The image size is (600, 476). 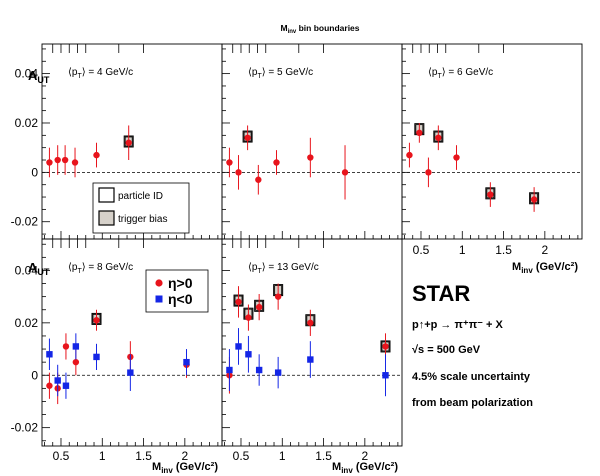 I want to click on panel-label: ⟨pT⟩ = 6 GeV/c, so click(x=460, y=73).